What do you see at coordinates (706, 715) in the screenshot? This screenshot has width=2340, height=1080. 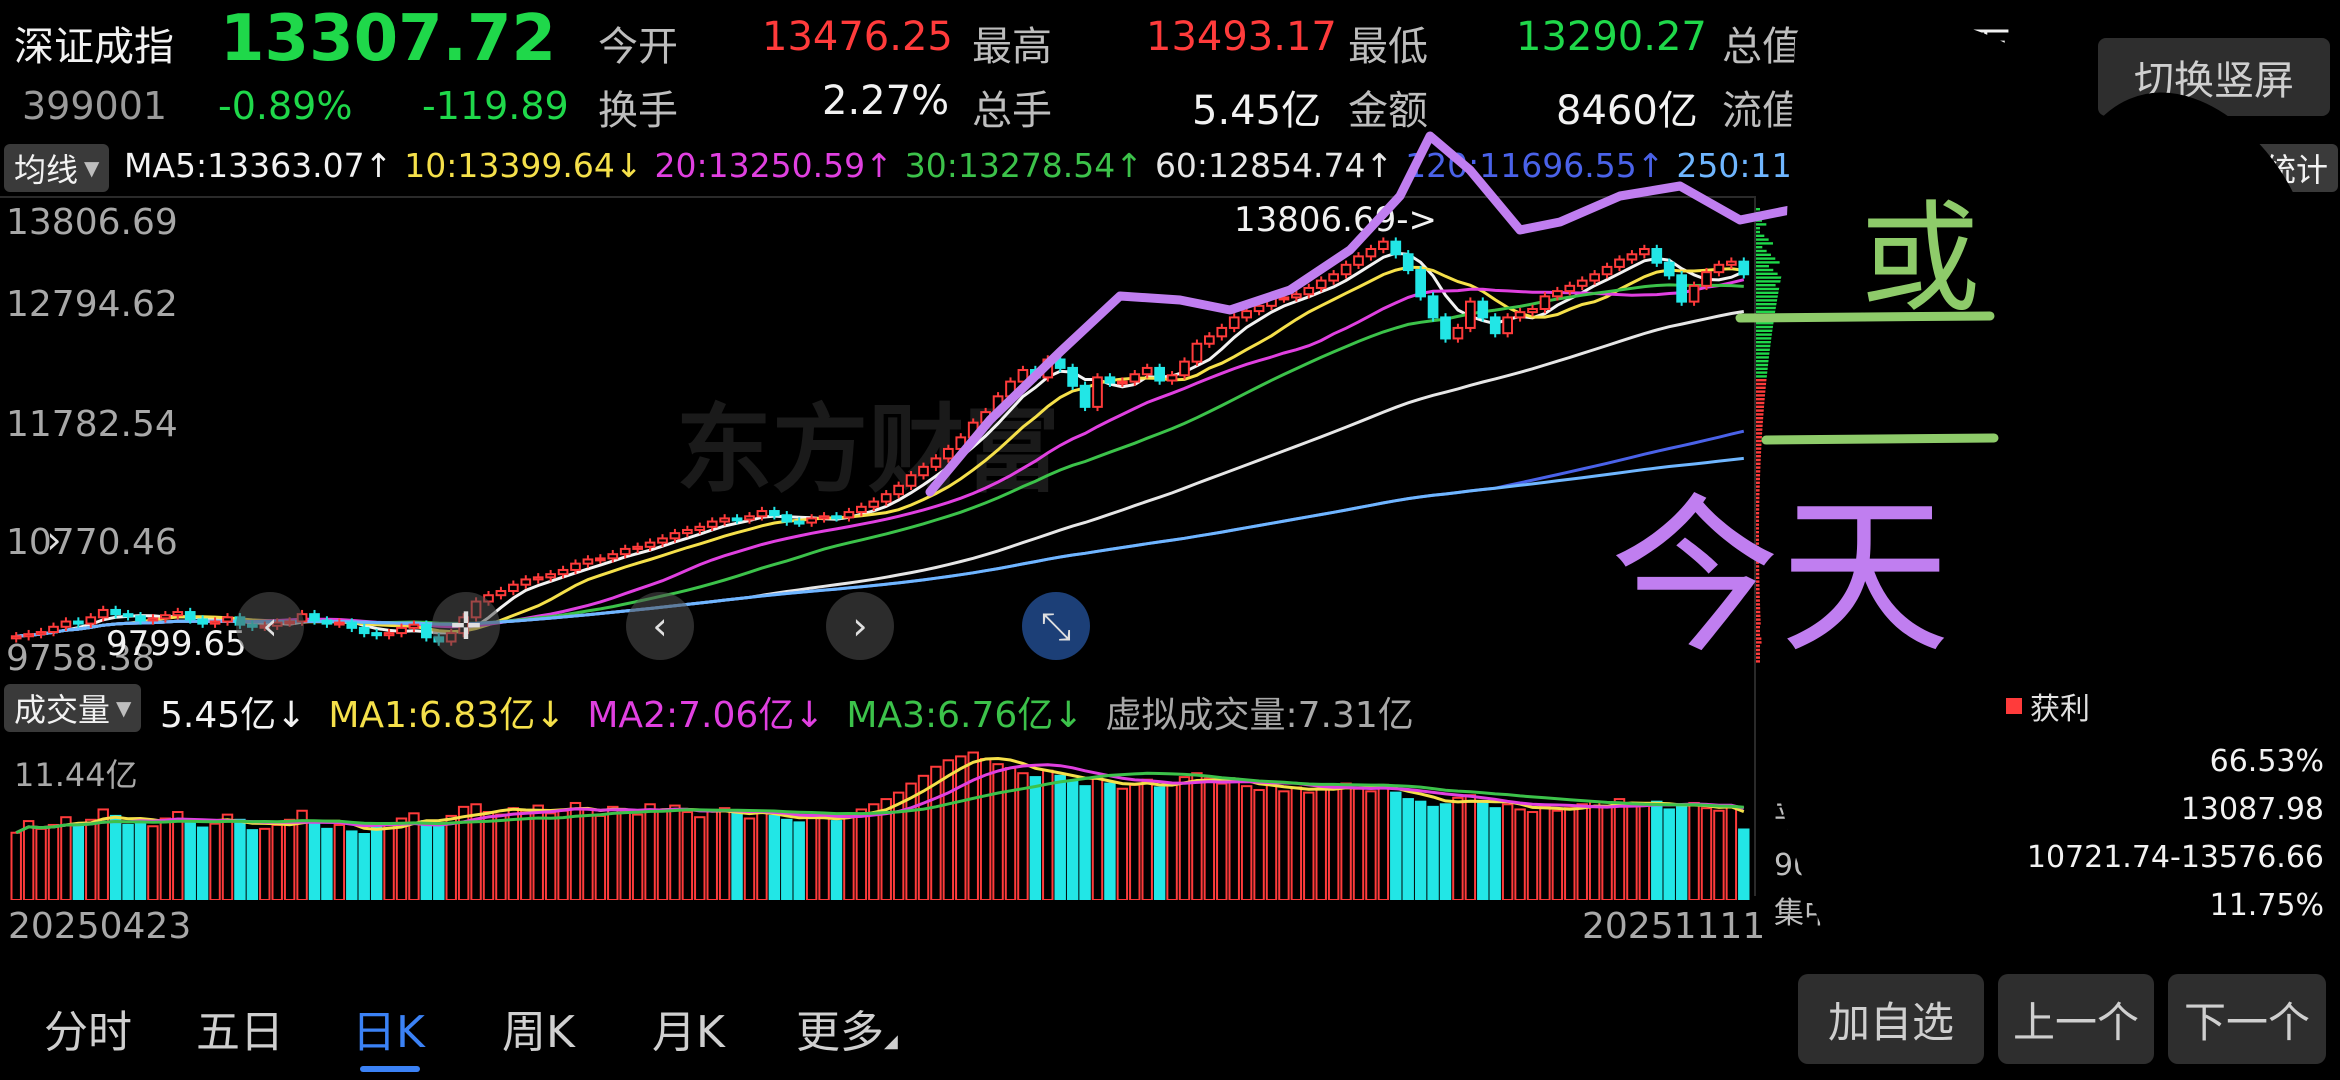 I see `volume-ma2: MA2:7.06亿↓` at bounding box center [706, 715].